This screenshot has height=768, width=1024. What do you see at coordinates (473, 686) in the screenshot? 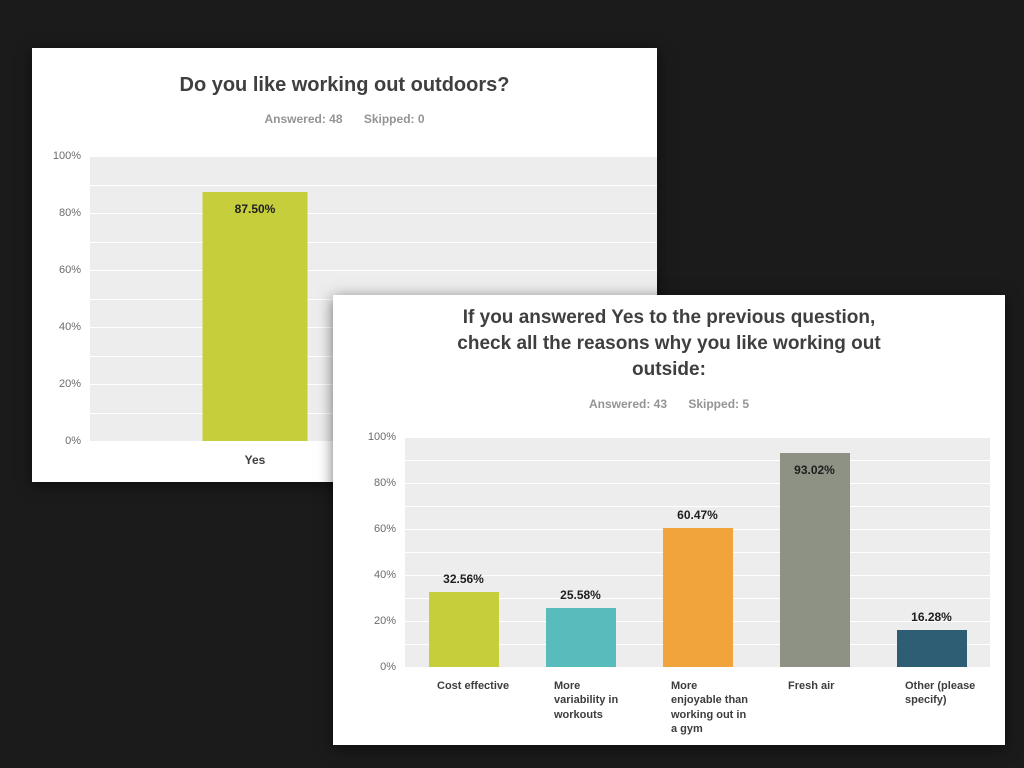
I see `category-label: Cost effective` at bounding box center [473, 686].